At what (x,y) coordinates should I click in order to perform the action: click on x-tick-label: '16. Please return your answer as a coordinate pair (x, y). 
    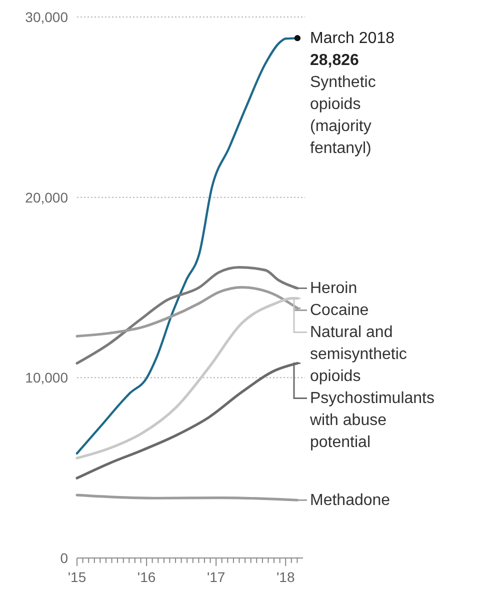
    Looking at the image, I should click on (146, 577).